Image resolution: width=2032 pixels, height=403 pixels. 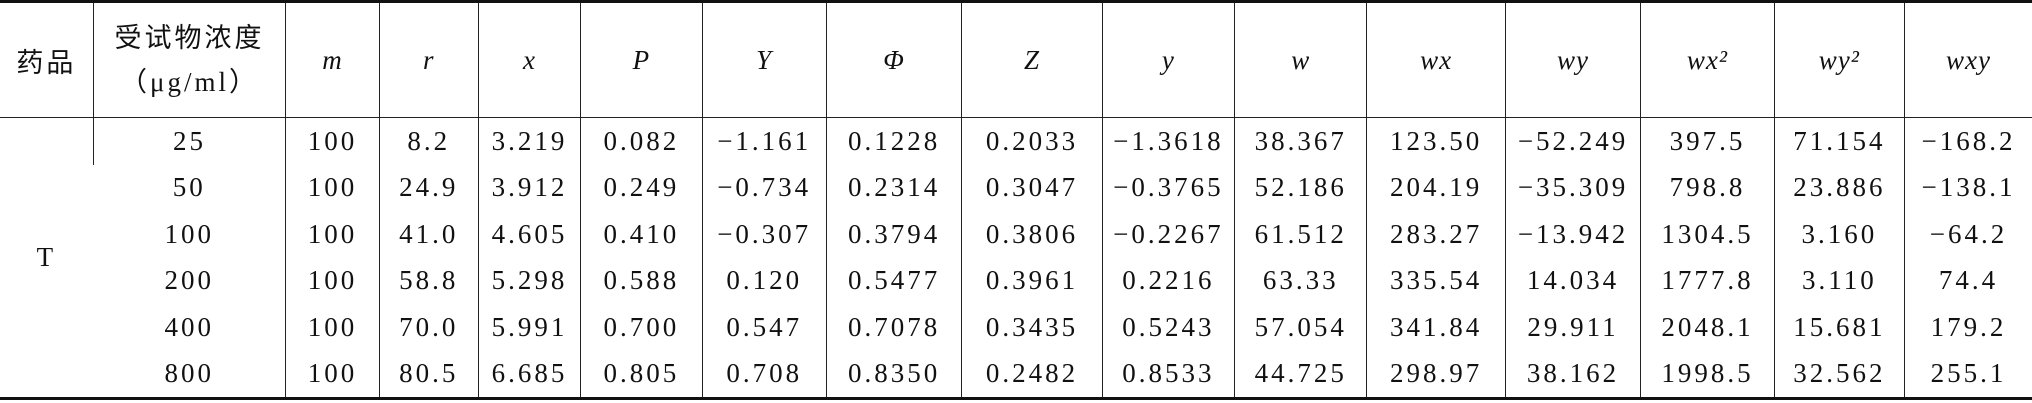 I want to click on data-cell: 24.9, so click(x=428, y=187).